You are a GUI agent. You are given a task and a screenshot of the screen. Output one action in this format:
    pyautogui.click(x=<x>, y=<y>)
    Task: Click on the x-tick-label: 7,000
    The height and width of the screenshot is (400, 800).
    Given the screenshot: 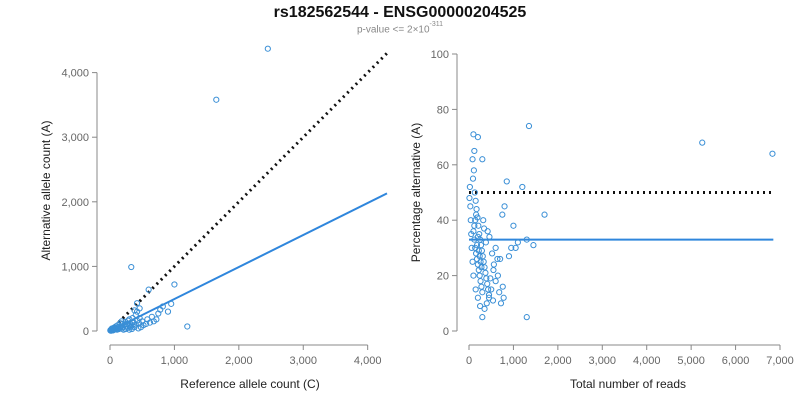 What is the action you would take?
    pyautogui.click(x=780, y=361)
    